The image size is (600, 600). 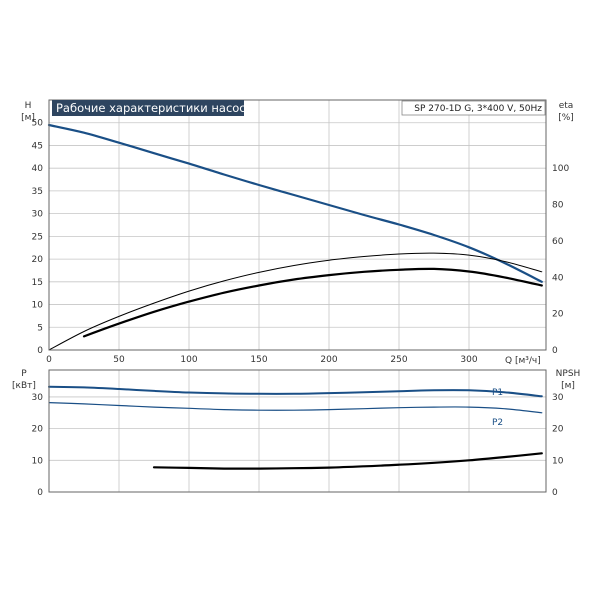 What do you see at coordinates (24, 374) in the screenshot?
I see `p-axis-label: P` at bounding box center [24, 374].